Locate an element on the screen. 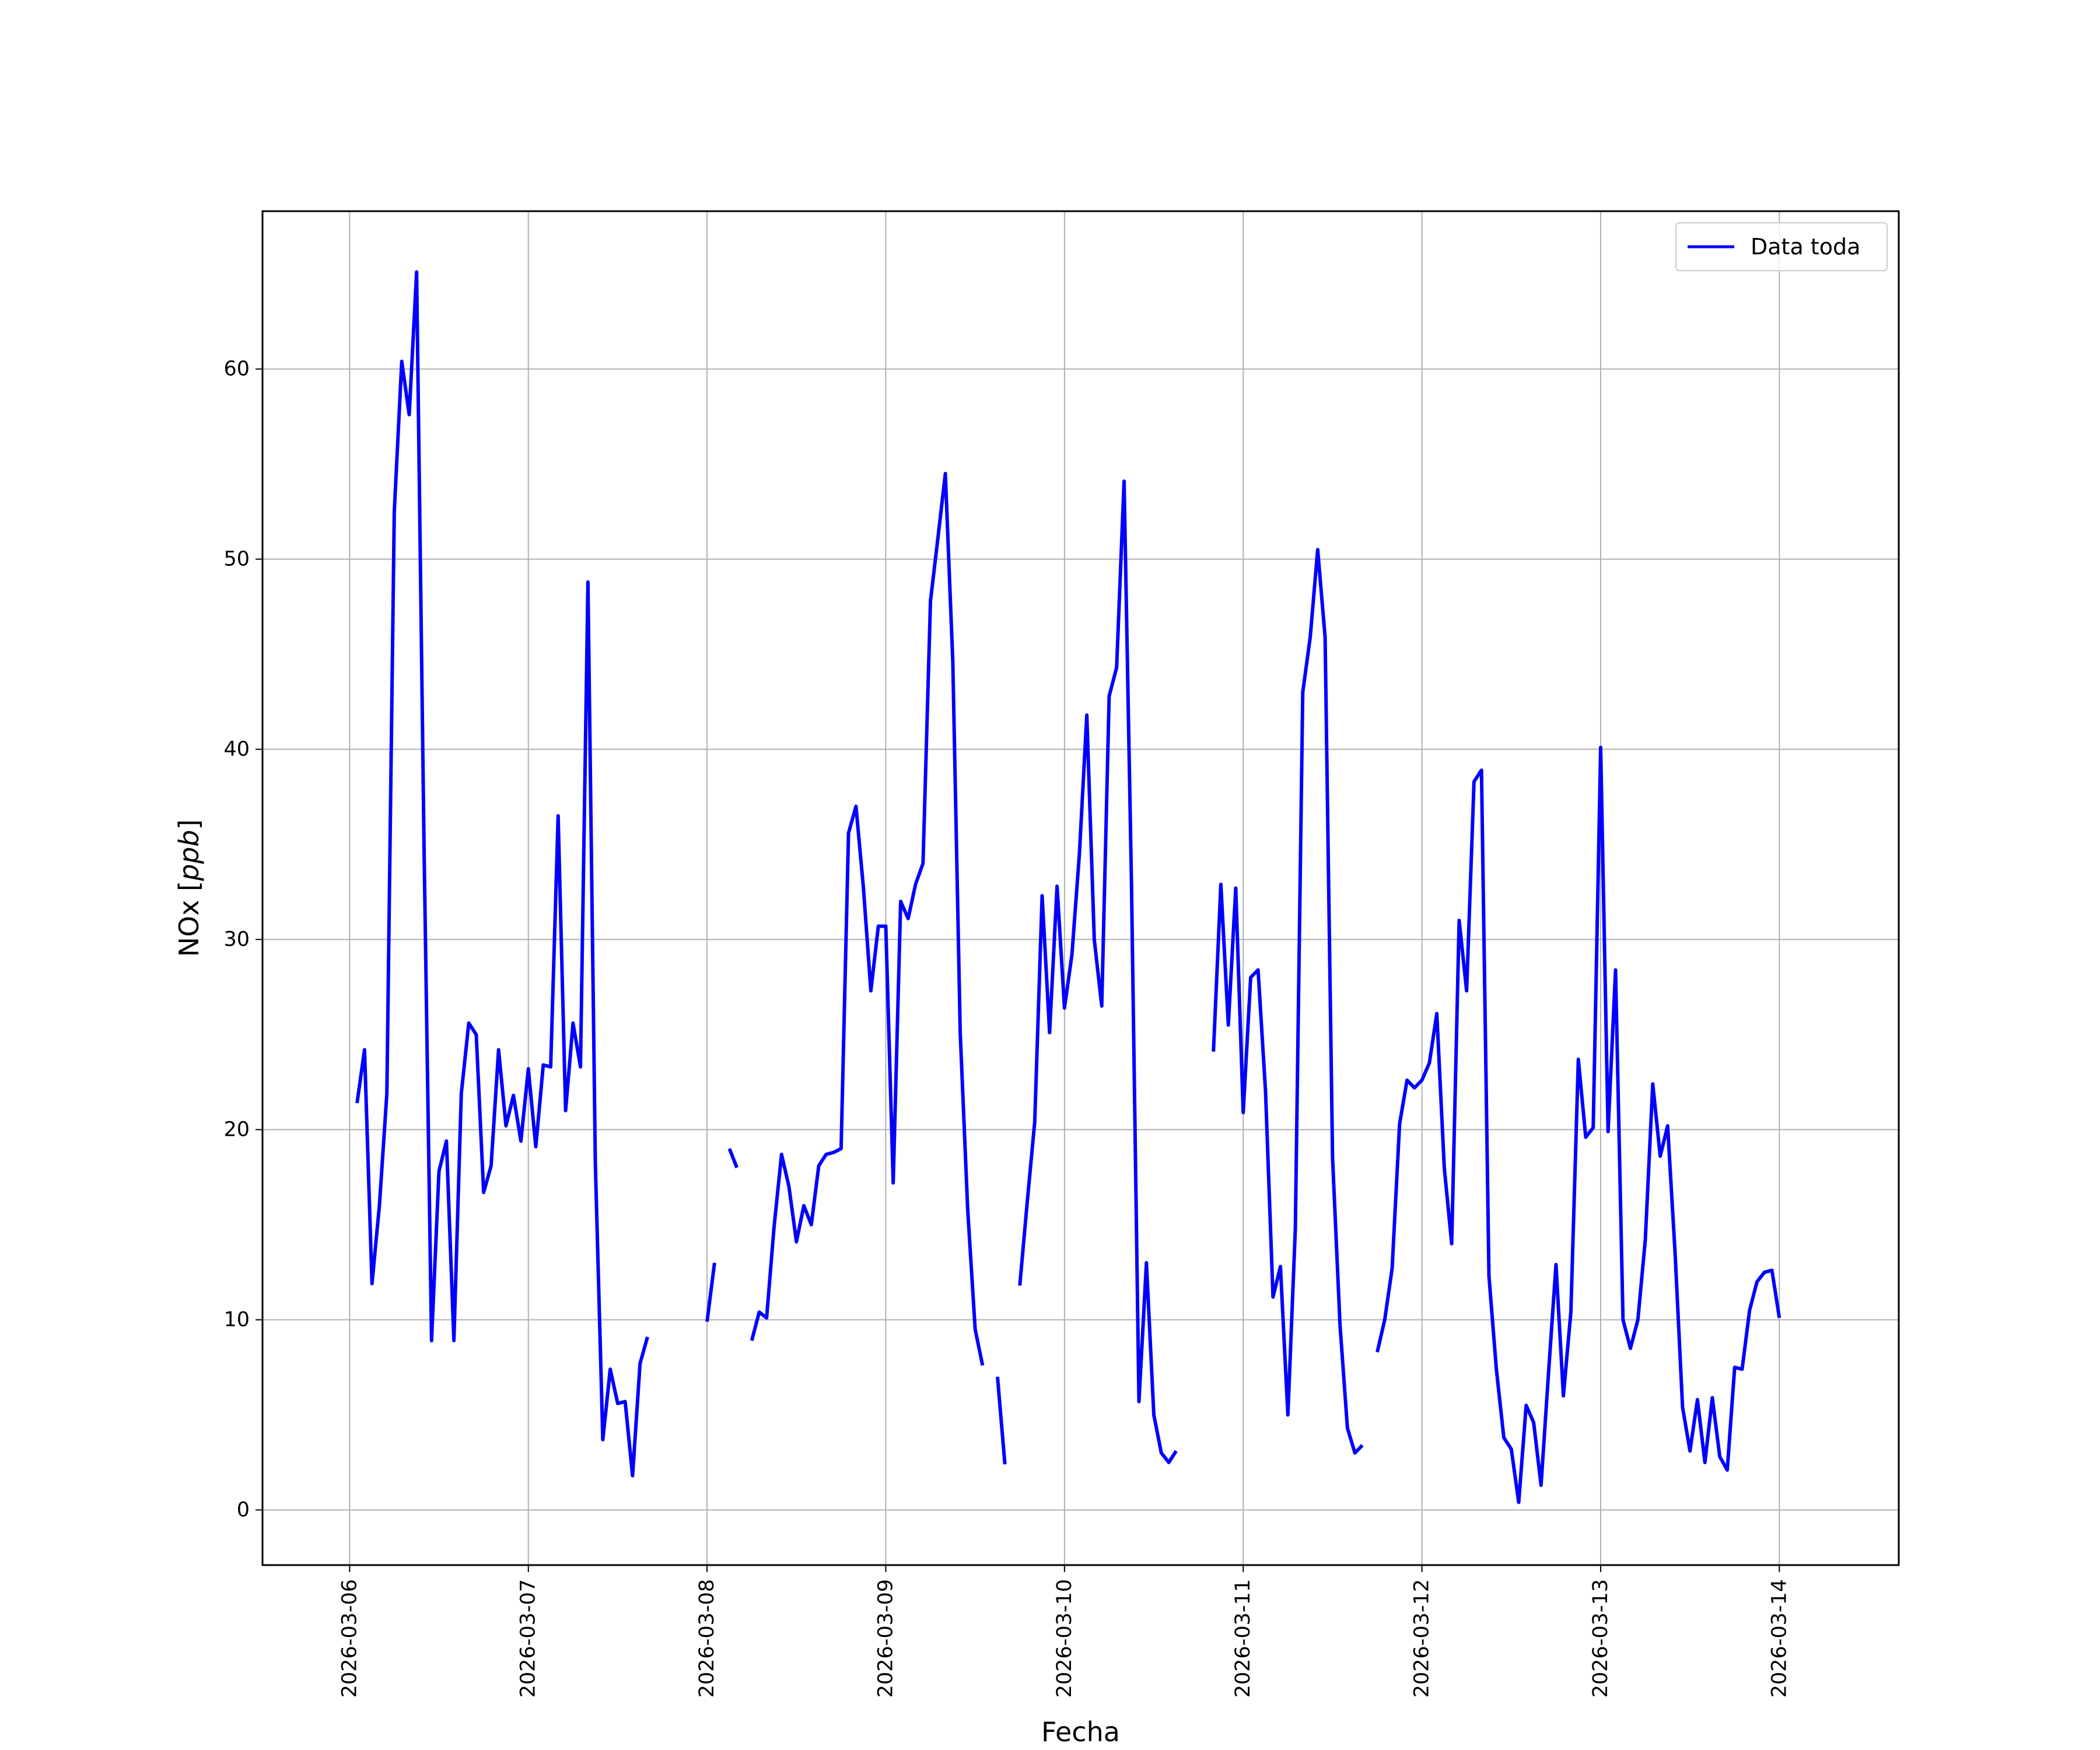  x-axis-title: Fecha is located at coordinates (1080, 1732).